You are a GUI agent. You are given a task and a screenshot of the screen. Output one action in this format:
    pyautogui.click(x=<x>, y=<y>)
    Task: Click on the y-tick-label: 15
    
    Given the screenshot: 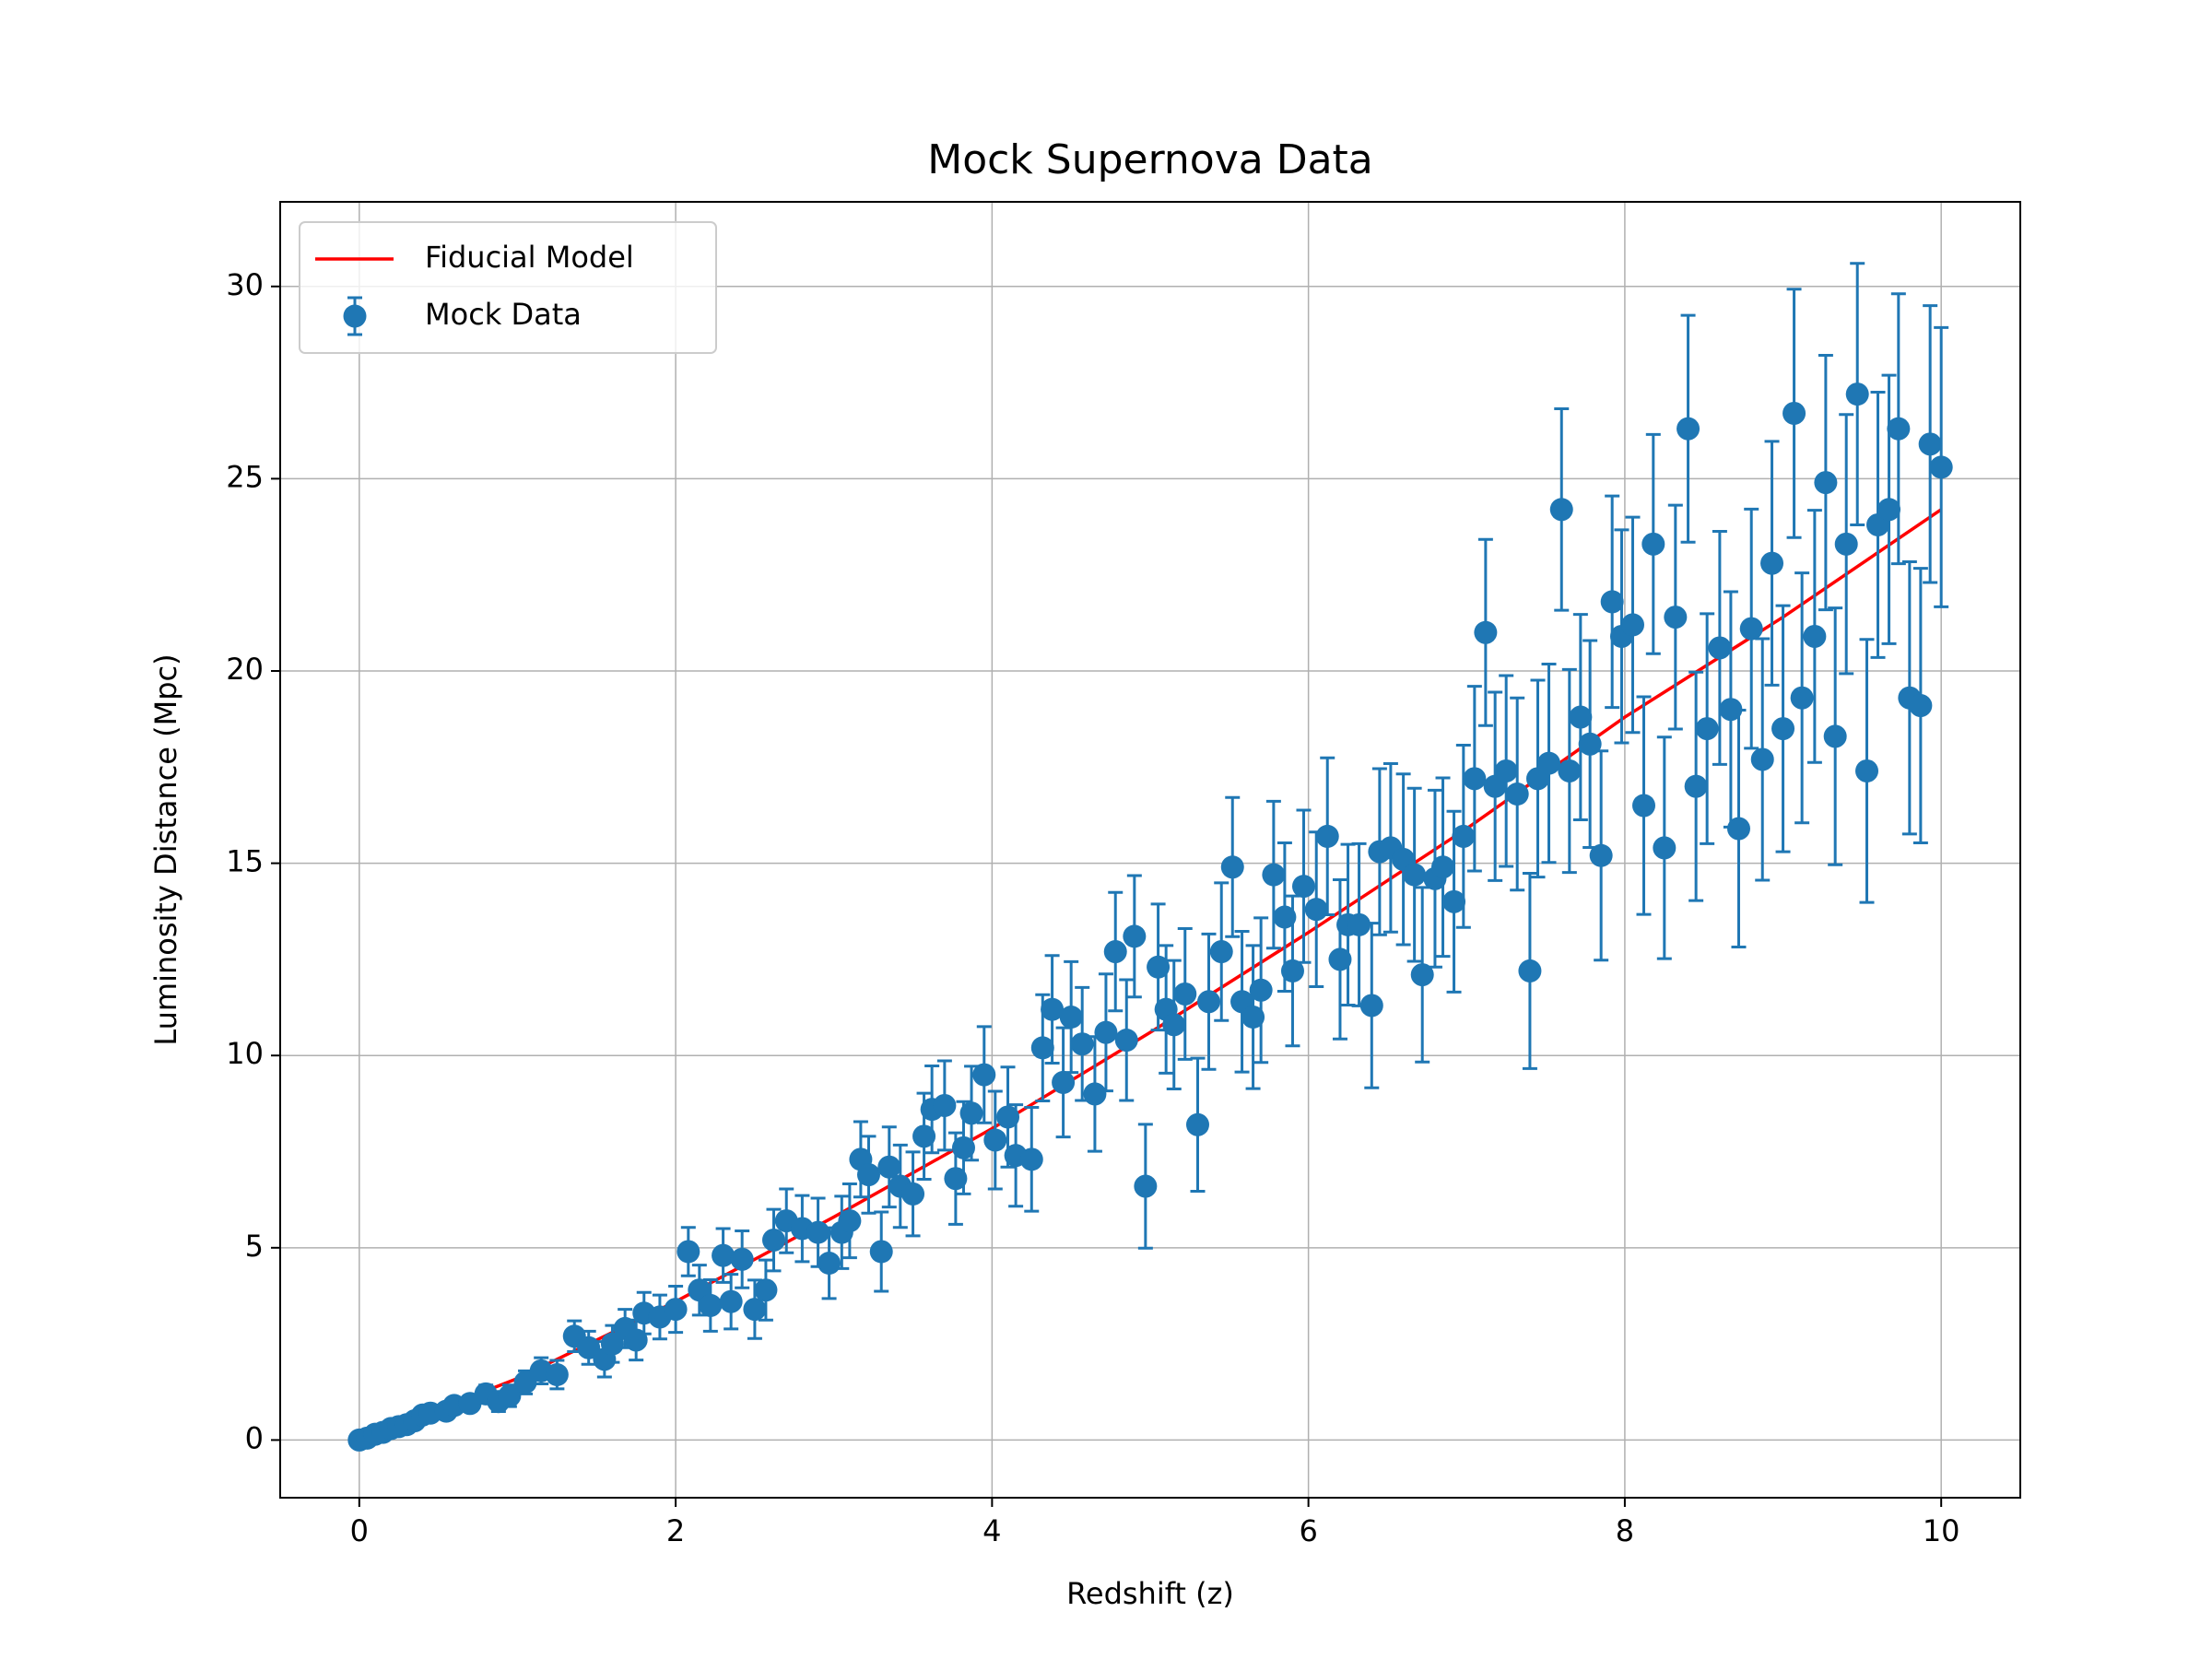 What is the action you would take?
    pyautogui.click(x=245, y=861)
    